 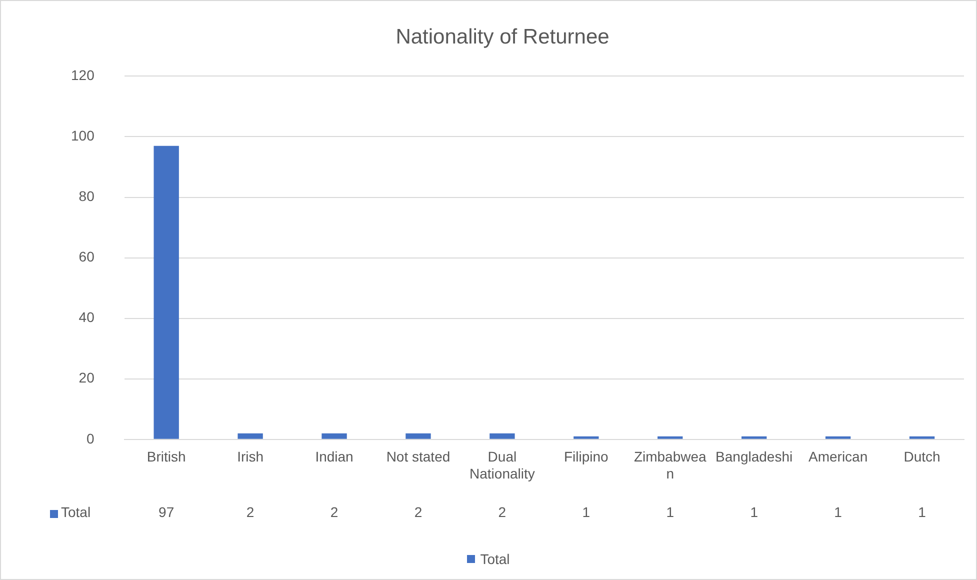 I want to click on y-tick-label: 100, so click(x=83, y=136).